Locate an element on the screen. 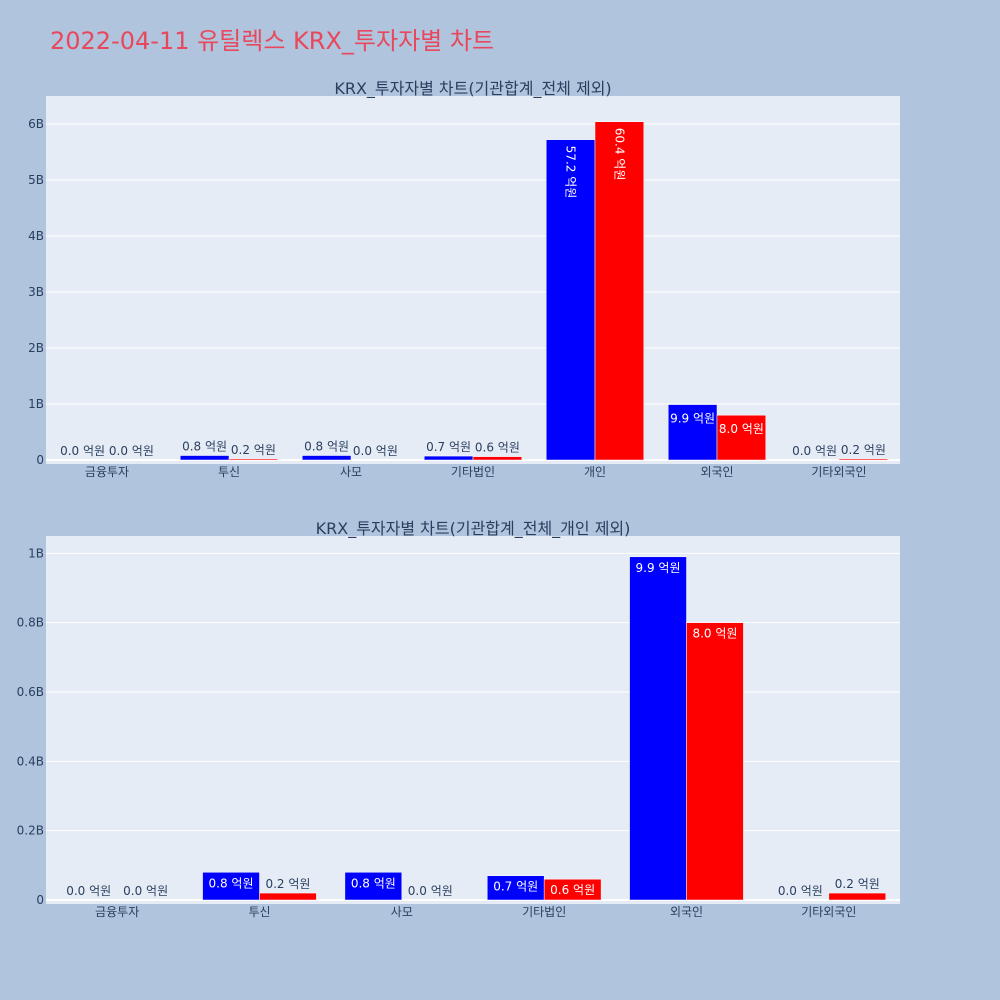 The height and width of the screenshot is (1000, 1000). chart-title: KRX_투자자별 차트(기관합계_전체 제외) is located at coordinates (472, 89).